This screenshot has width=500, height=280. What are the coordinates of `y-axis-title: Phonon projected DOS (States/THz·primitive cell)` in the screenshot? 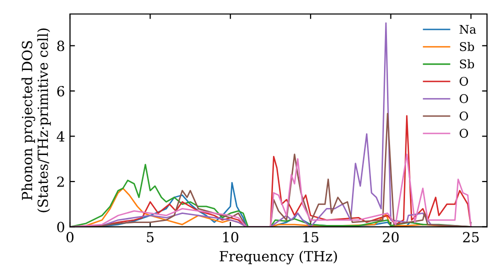 It's located at (36, 120).